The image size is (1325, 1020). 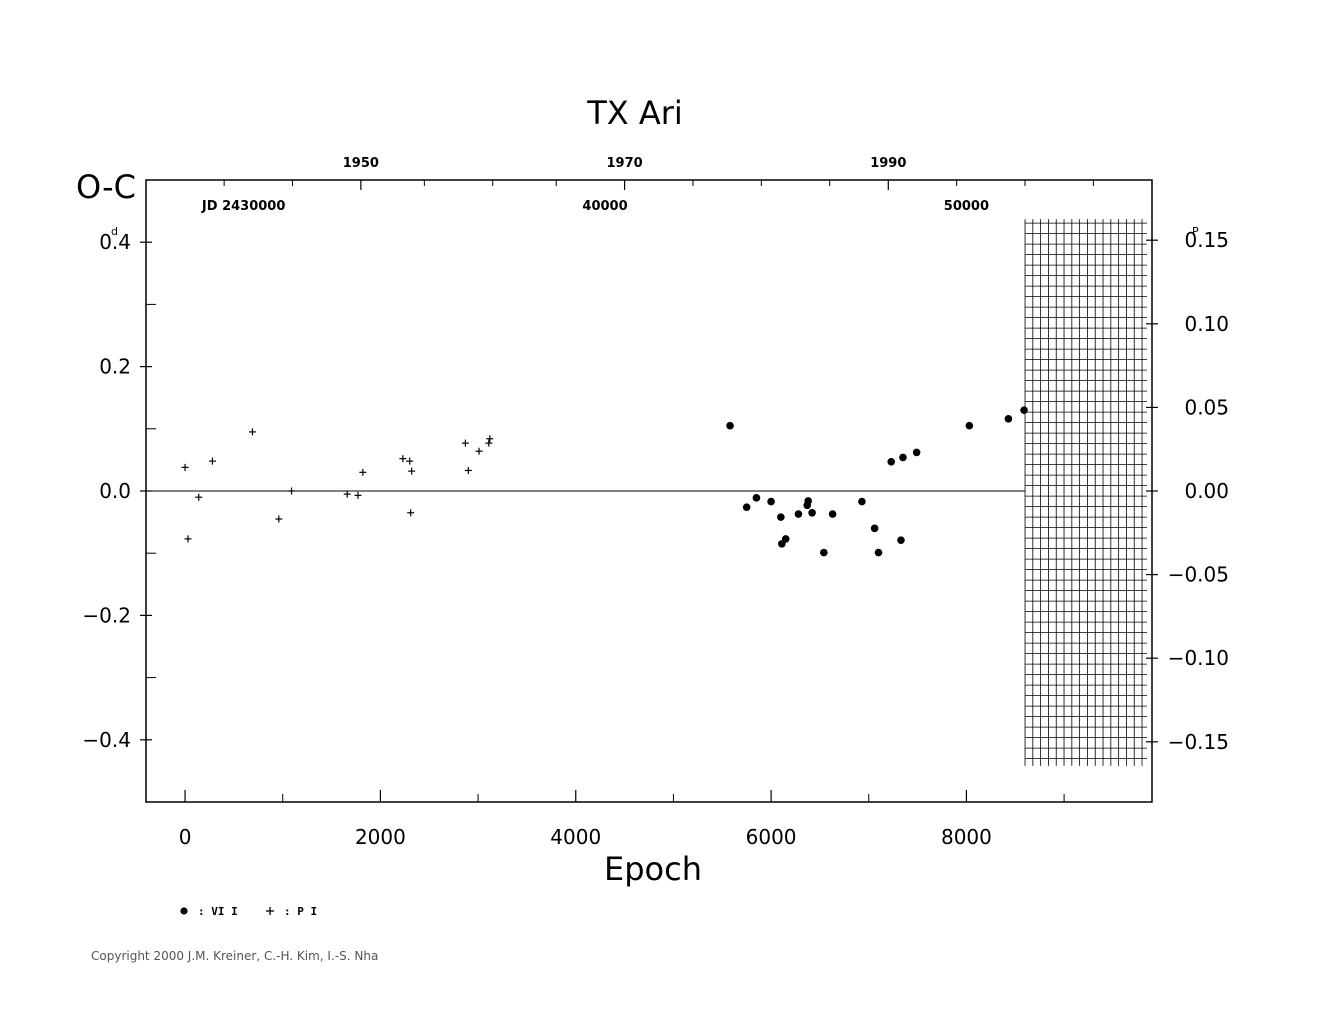 What do you see at coordinates (115, 491) in the screenshot?
I see `y-tick-label: 0.0` at bounding box center [115, 491].